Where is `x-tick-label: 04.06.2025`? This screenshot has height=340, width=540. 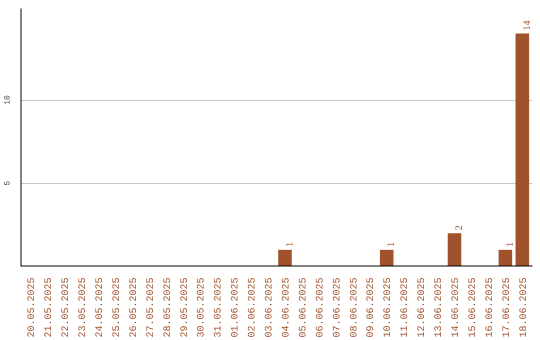
x-tick-label: 04.06.2025 is located at coordinates (286, 307).